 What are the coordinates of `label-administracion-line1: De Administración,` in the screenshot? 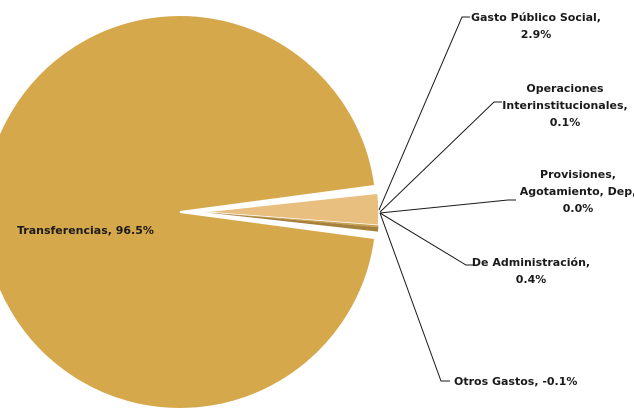 It's located at (531, 262).